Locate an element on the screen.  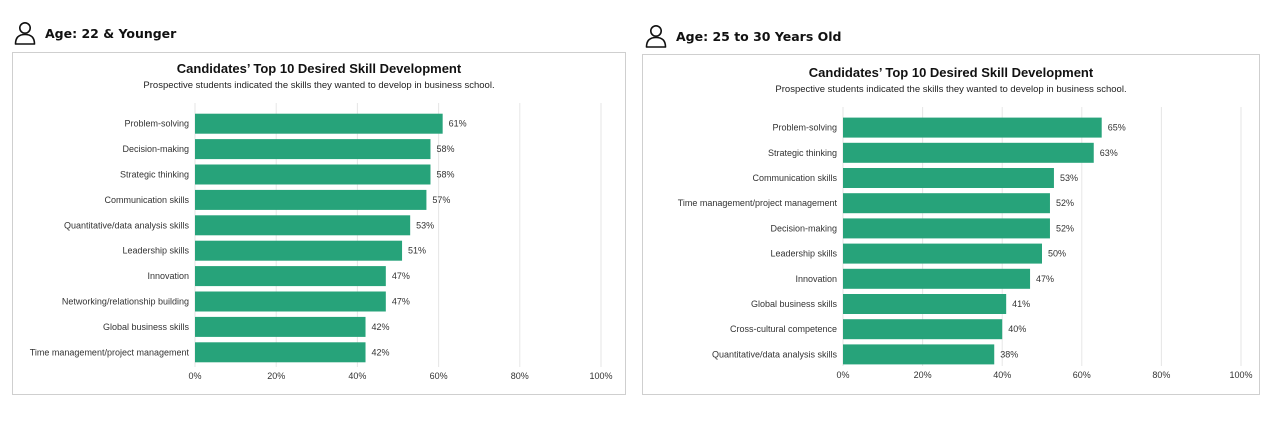
category-label: Networking/relationship building is located at coordinates (125, 302).